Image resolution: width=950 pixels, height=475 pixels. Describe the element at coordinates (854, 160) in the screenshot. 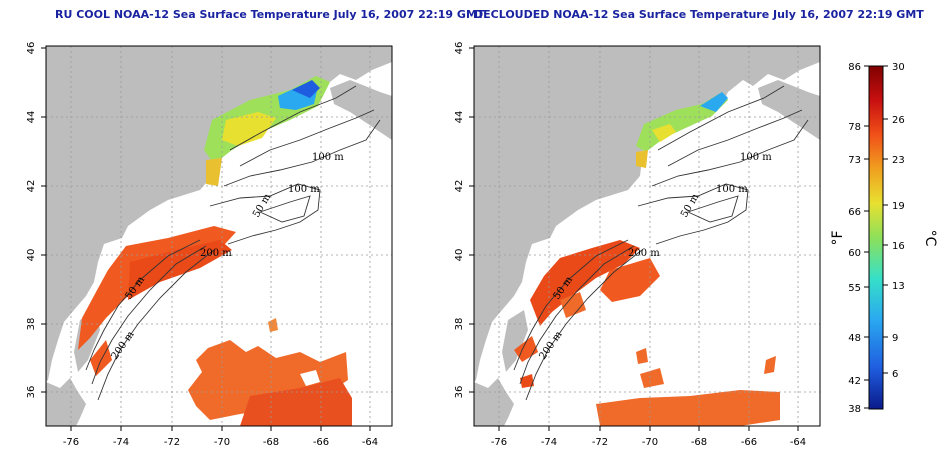

I see `fahrenheit-tick-label: 73` at that location.